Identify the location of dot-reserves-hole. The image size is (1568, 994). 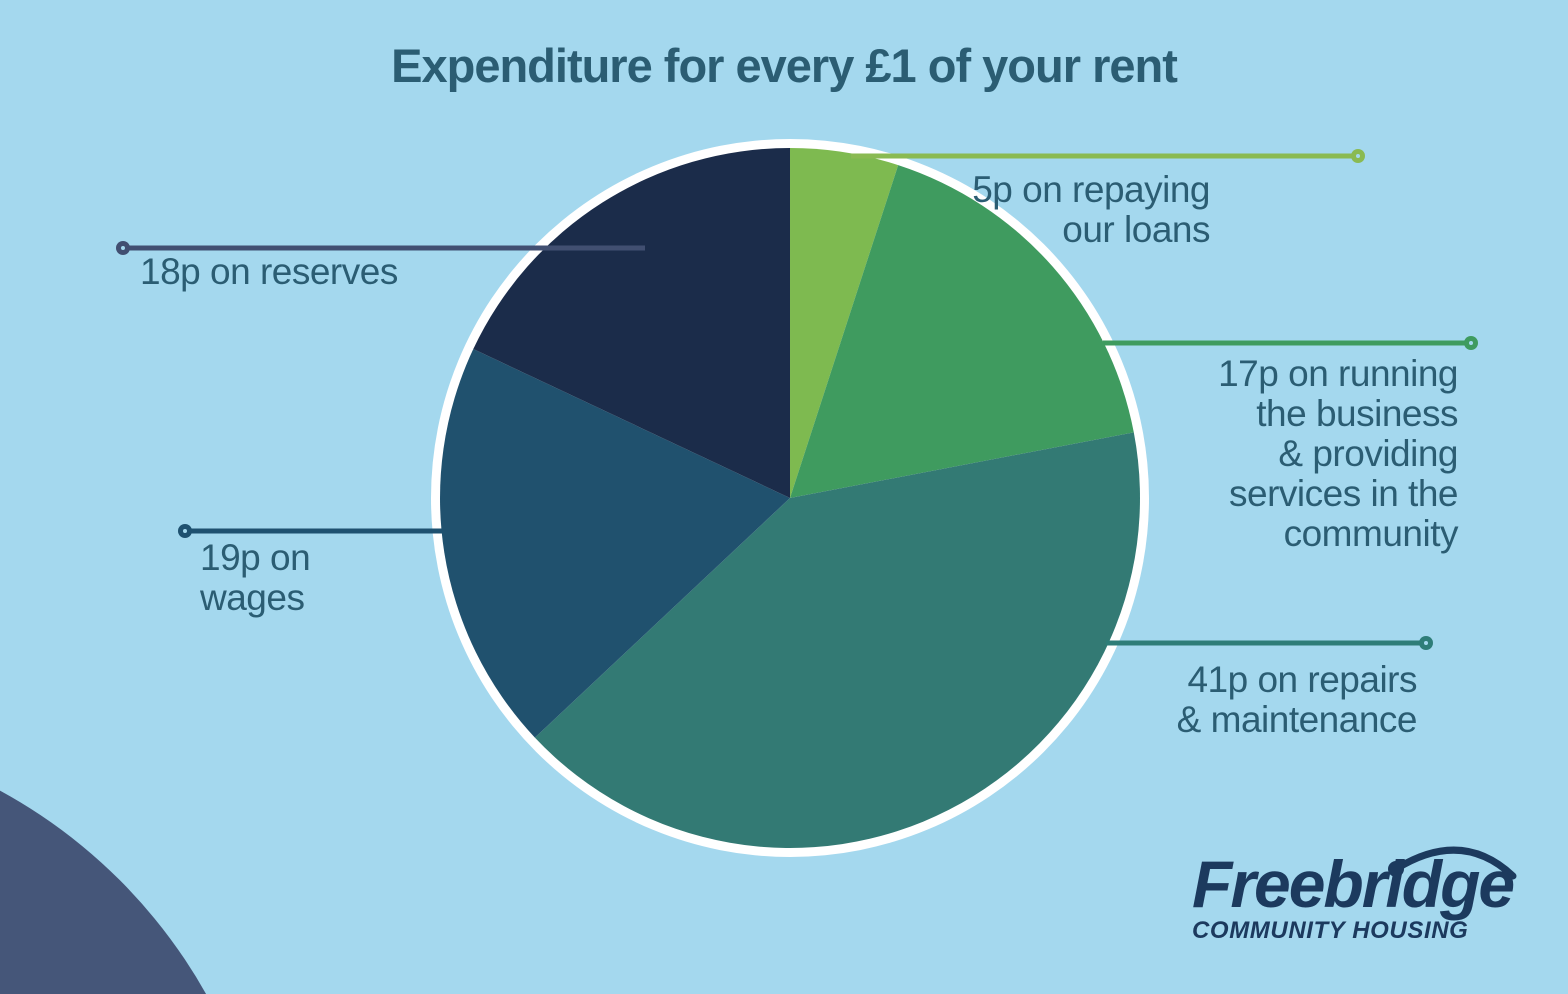
(123, 248).